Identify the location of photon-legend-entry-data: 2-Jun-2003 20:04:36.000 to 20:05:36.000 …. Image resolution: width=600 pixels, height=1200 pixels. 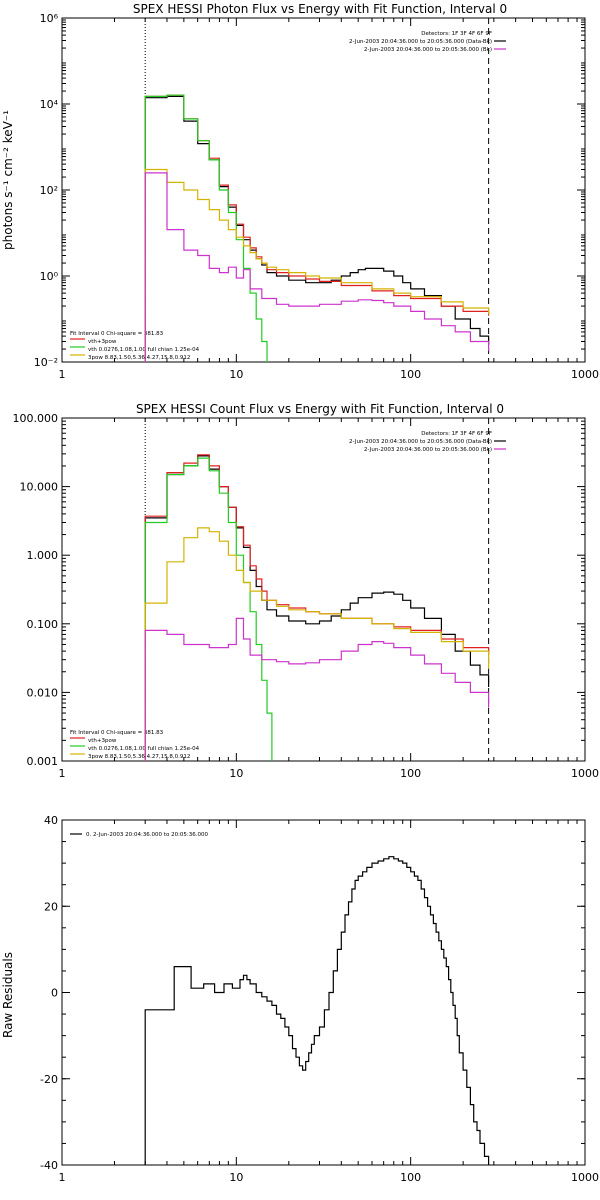
(420, 42).